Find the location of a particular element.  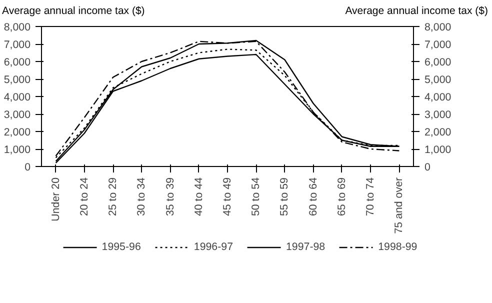

y-tick-label: 4,000 is located at coordinates (17, 98).